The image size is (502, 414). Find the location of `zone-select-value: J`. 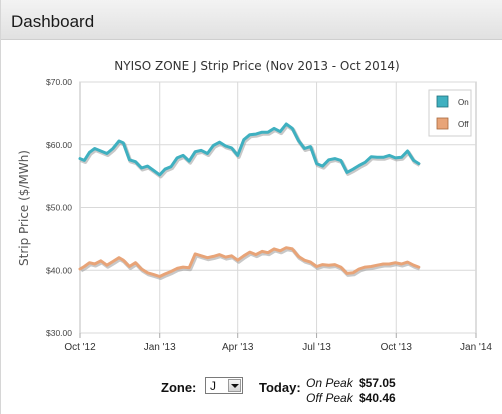

zone-select-value: J is located at coordinates (213, 386).